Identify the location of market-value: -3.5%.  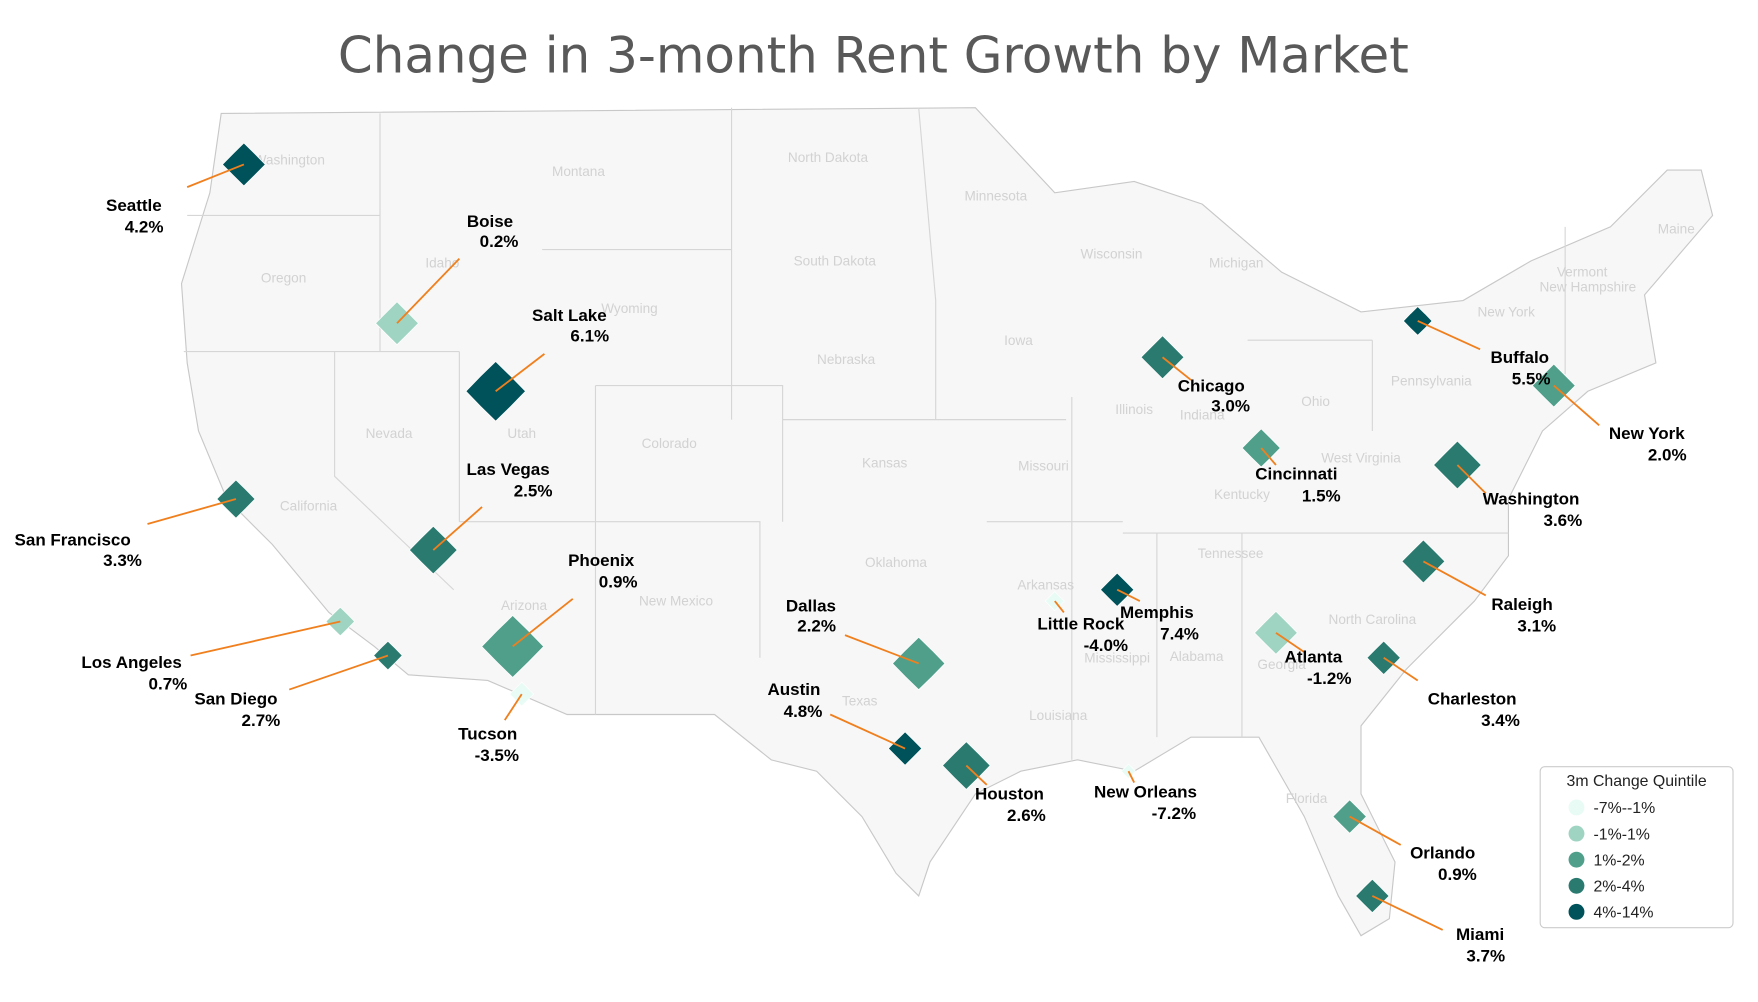
(497, 755).